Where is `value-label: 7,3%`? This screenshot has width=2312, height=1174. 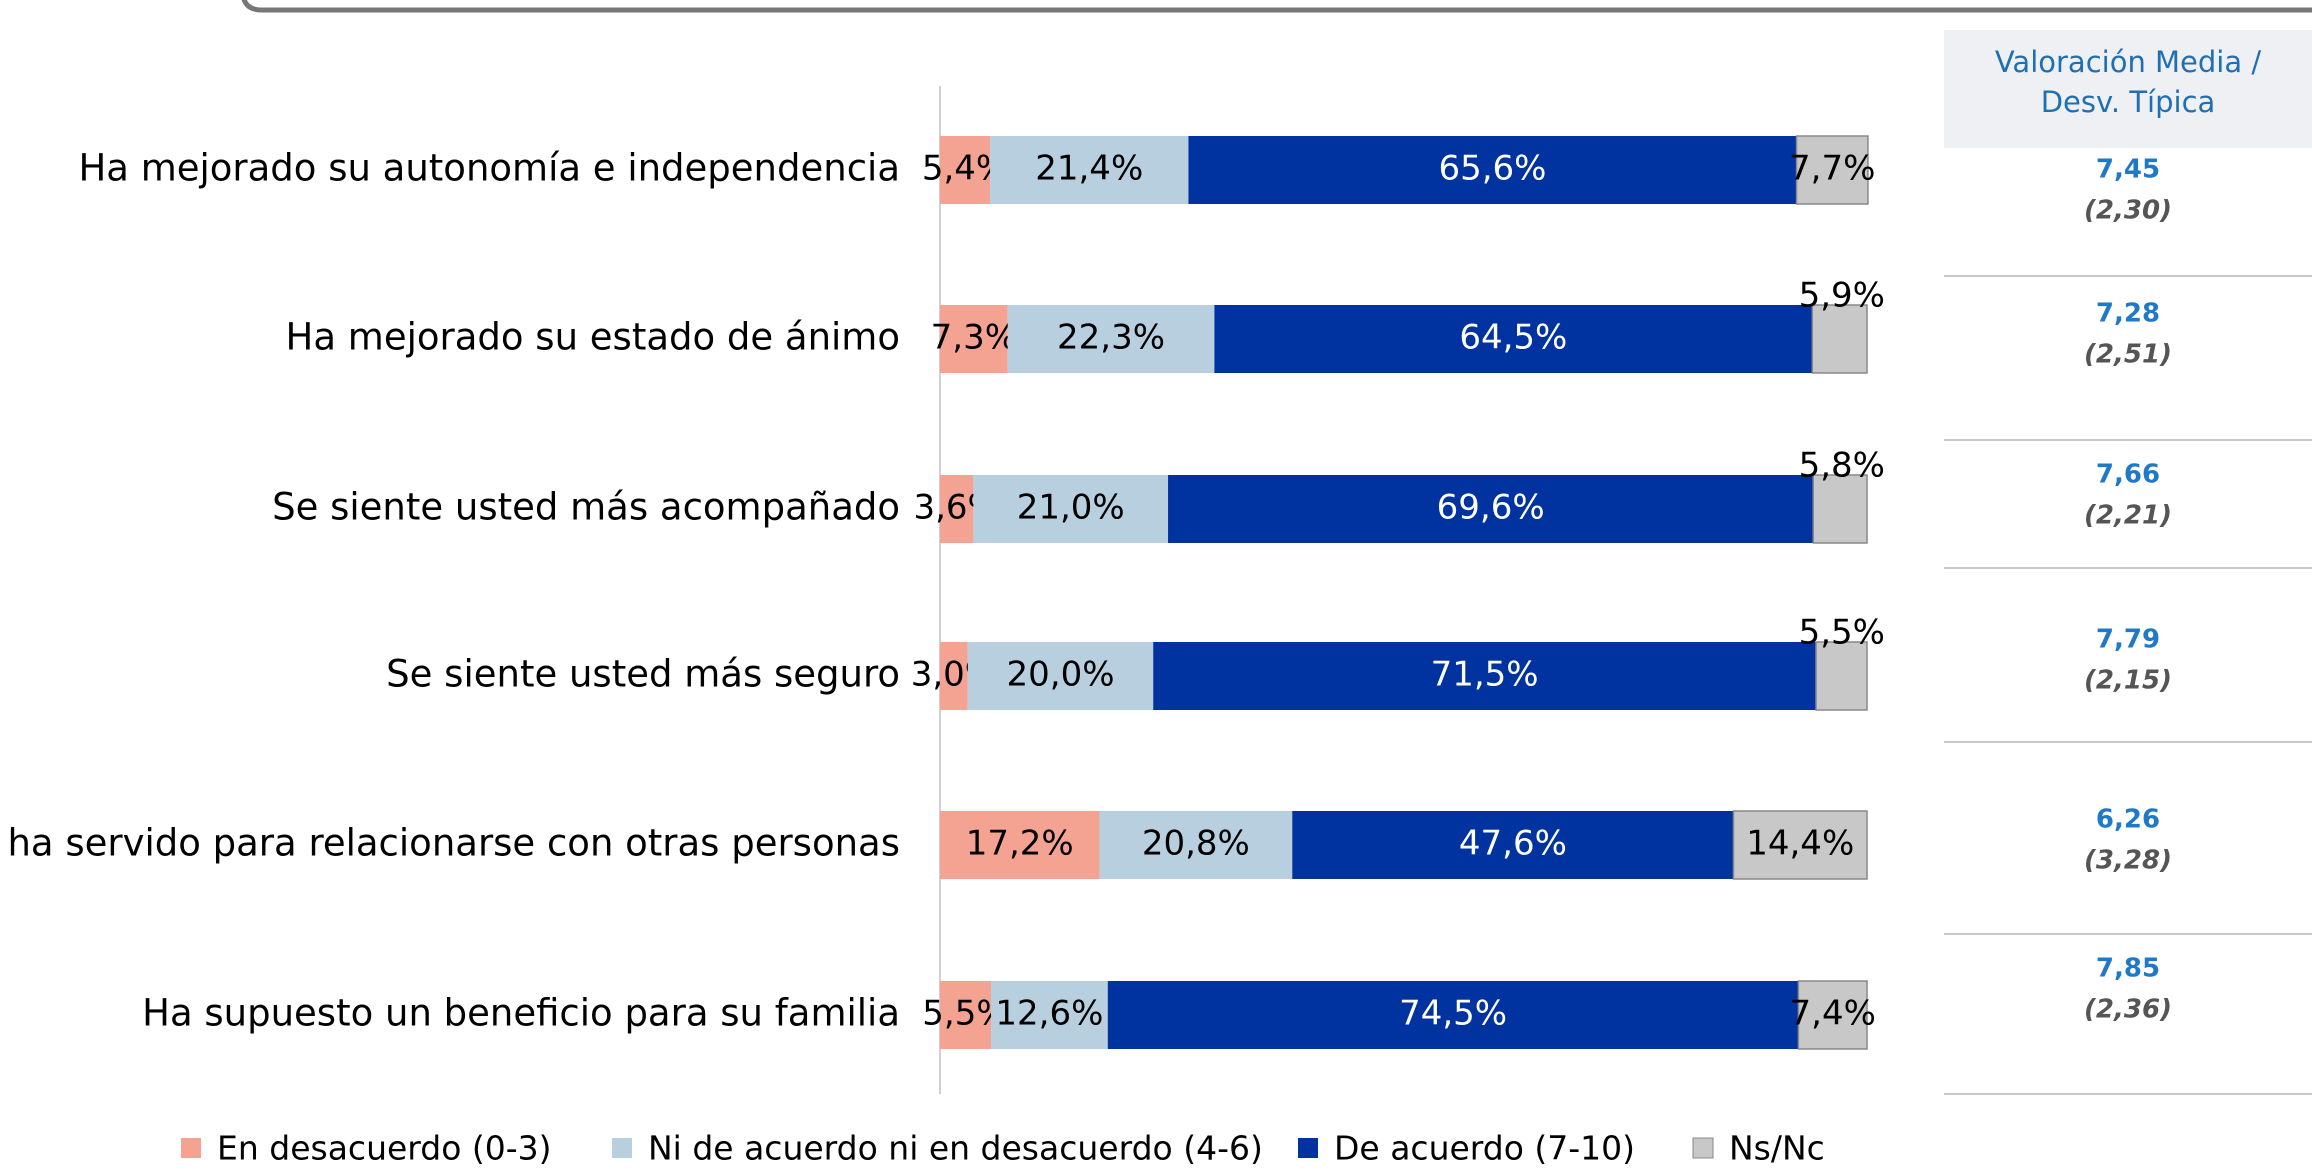
value-label: 7,3% is located at coordinates (974, 338).